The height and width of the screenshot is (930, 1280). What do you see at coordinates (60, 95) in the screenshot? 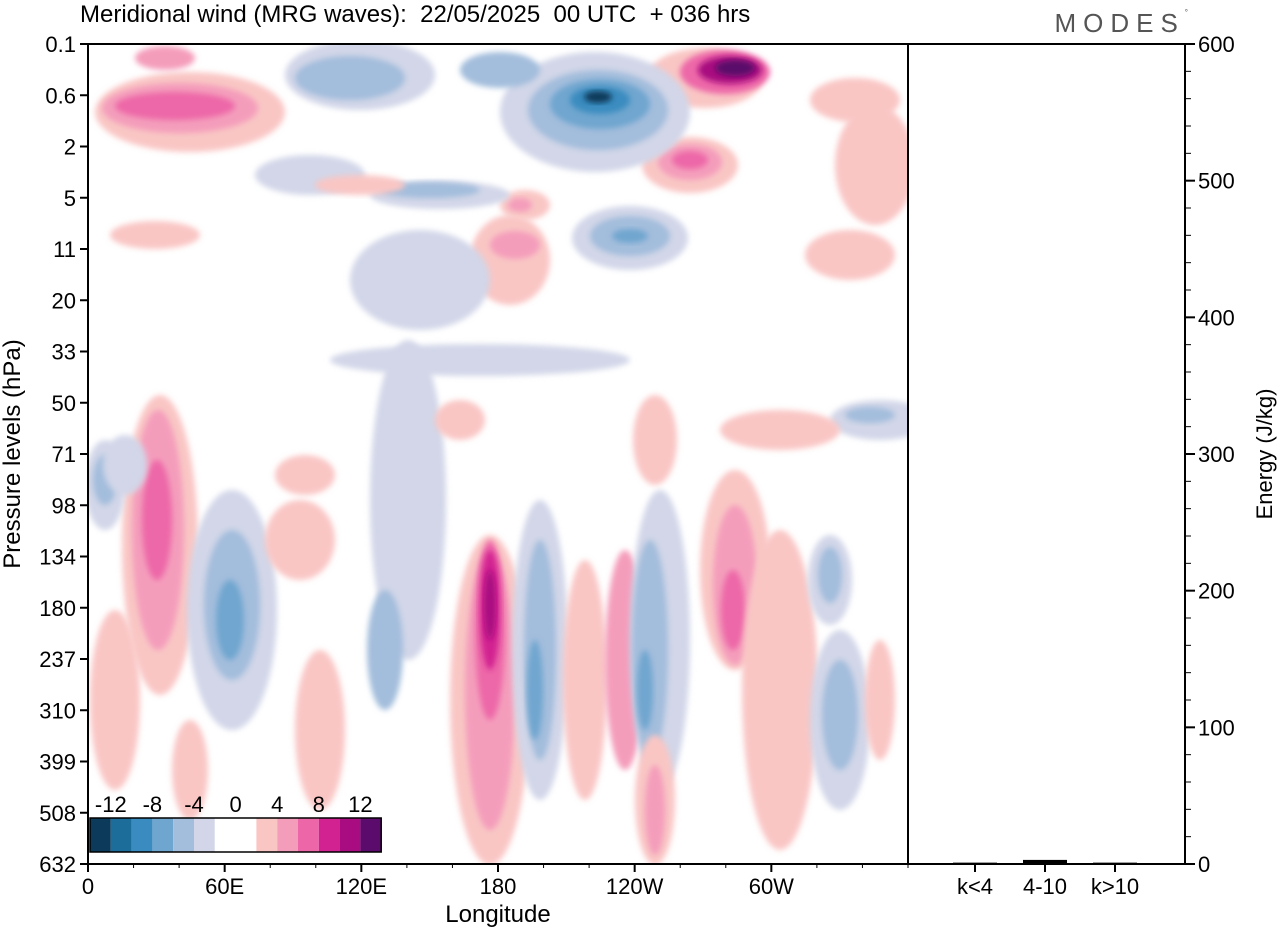
I see `y-tick-label: 0.6` at bounding box center [60, 95].